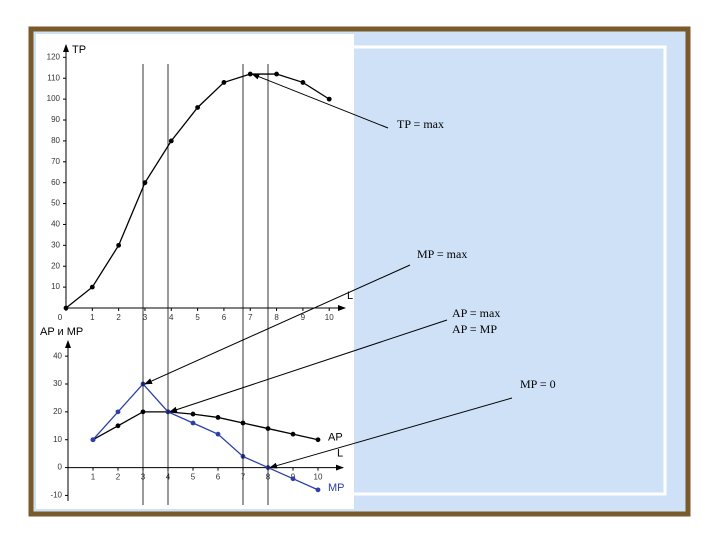 The height and width of the screenshot is (540, 720). What do you see at coordinates (250, 317) in the screenshot?
I see `x-tick-label: 7` at bounding box center [250, 317].